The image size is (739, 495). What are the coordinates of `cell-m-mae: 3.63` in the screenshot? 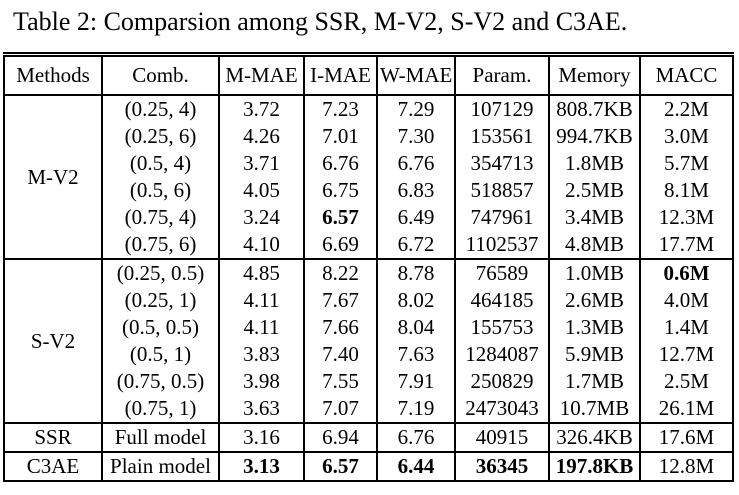 It's located at (261, 409).